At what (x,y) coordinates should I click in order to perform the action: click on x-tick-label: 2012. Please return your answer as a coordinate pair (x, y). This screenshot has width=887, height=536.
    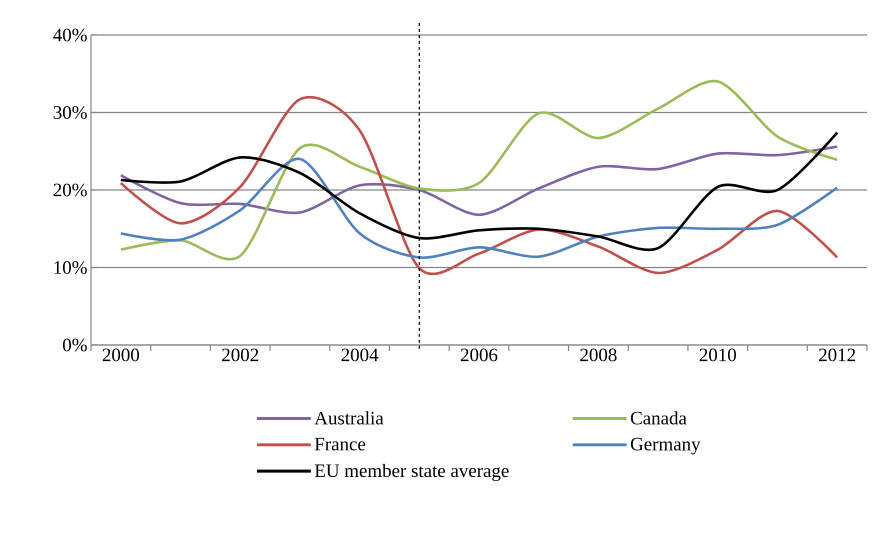
    Looking at the image, I should click on (837, 355).